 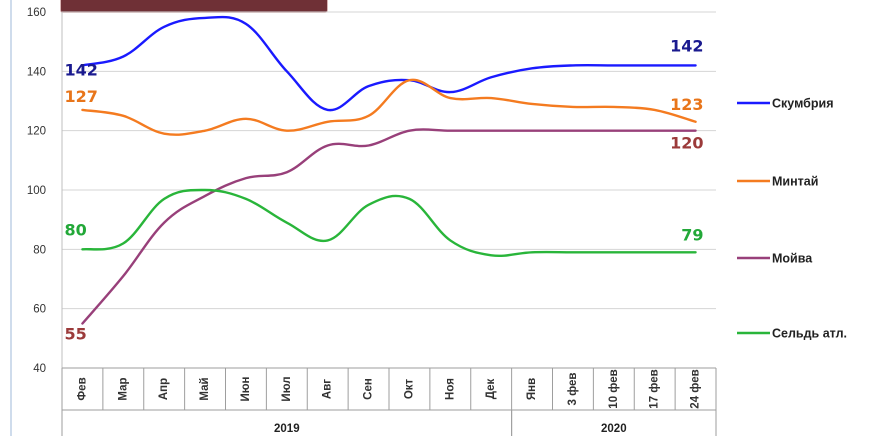 What do you see at coordinates (573, 389) in the screenshot?
I see `x-tick-label: 3 фев` at bounding box center [573, 389].